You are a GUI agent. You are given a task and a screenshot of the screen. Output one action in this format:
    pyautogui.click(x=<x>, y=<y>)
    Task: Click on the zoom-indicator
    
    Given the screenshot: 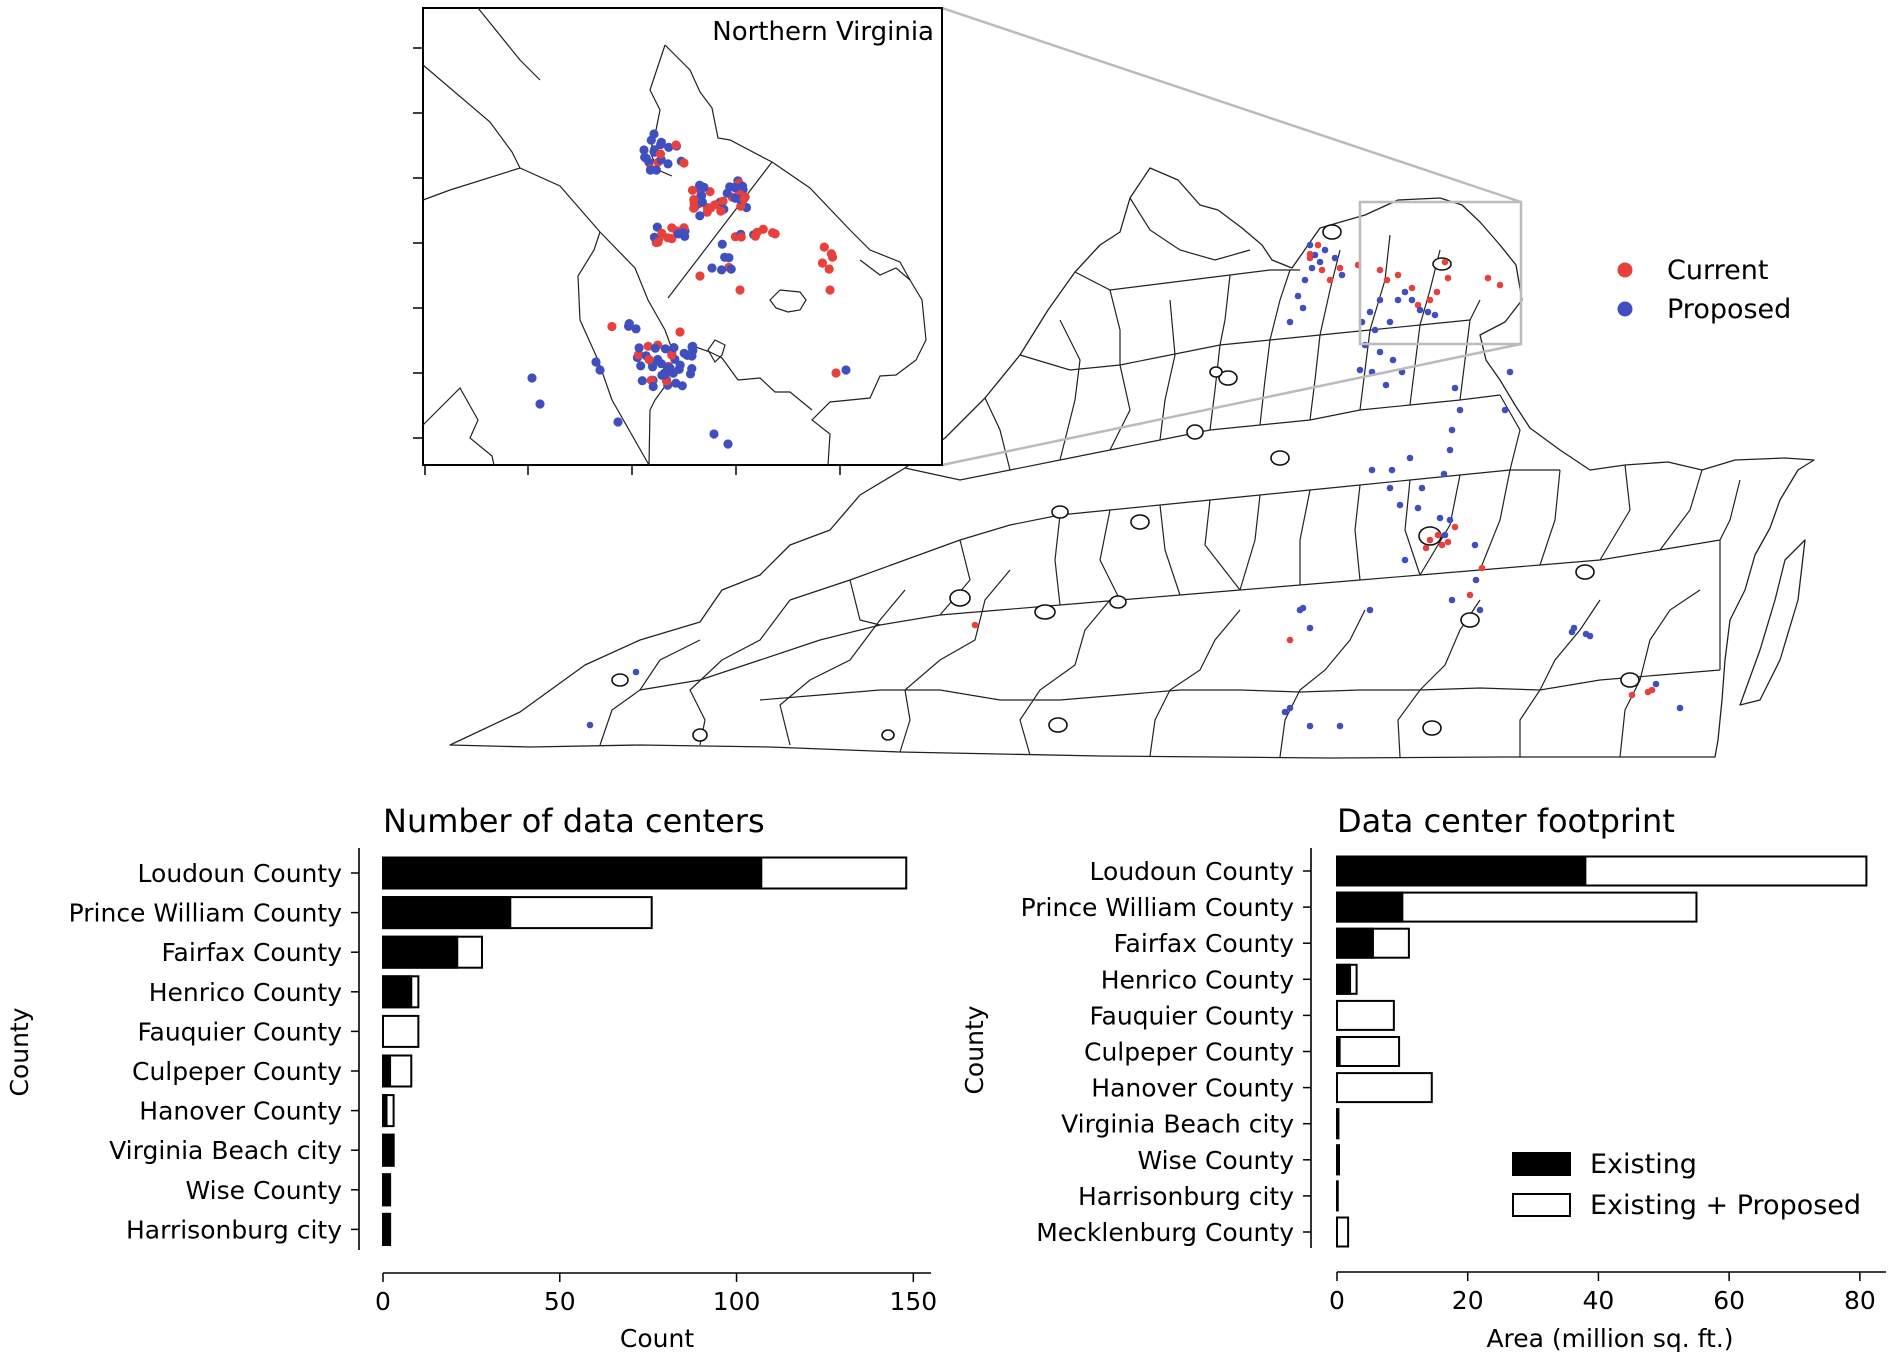 What is the action you would take?
    pyautogui.click(x=1232, y=236)
    